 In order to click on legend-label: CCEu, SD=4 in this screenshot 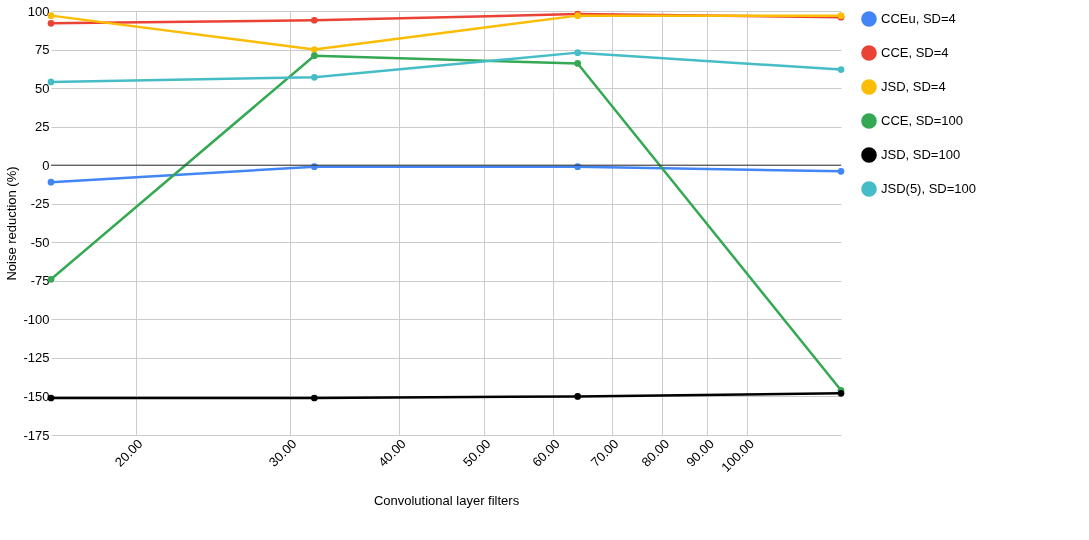, I will do `click(918, 18)`.